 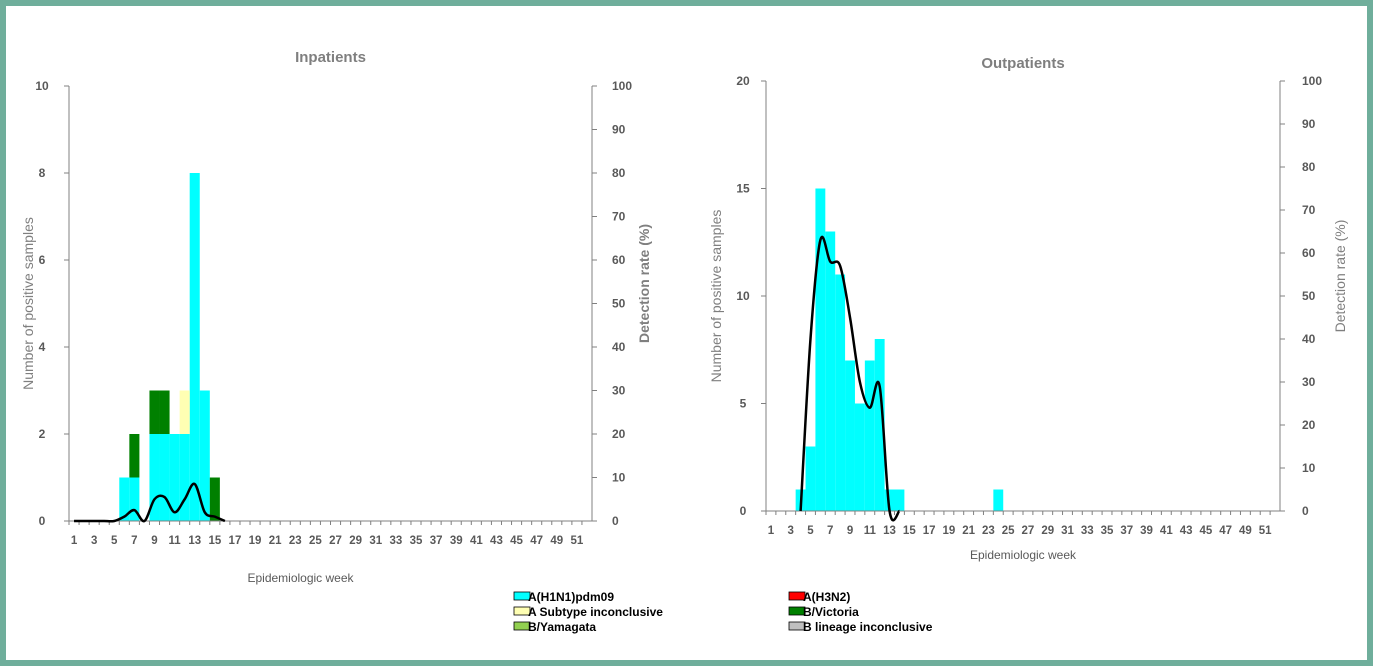 I want to click on x-tick-label: 3, so click(x=791, y=531).